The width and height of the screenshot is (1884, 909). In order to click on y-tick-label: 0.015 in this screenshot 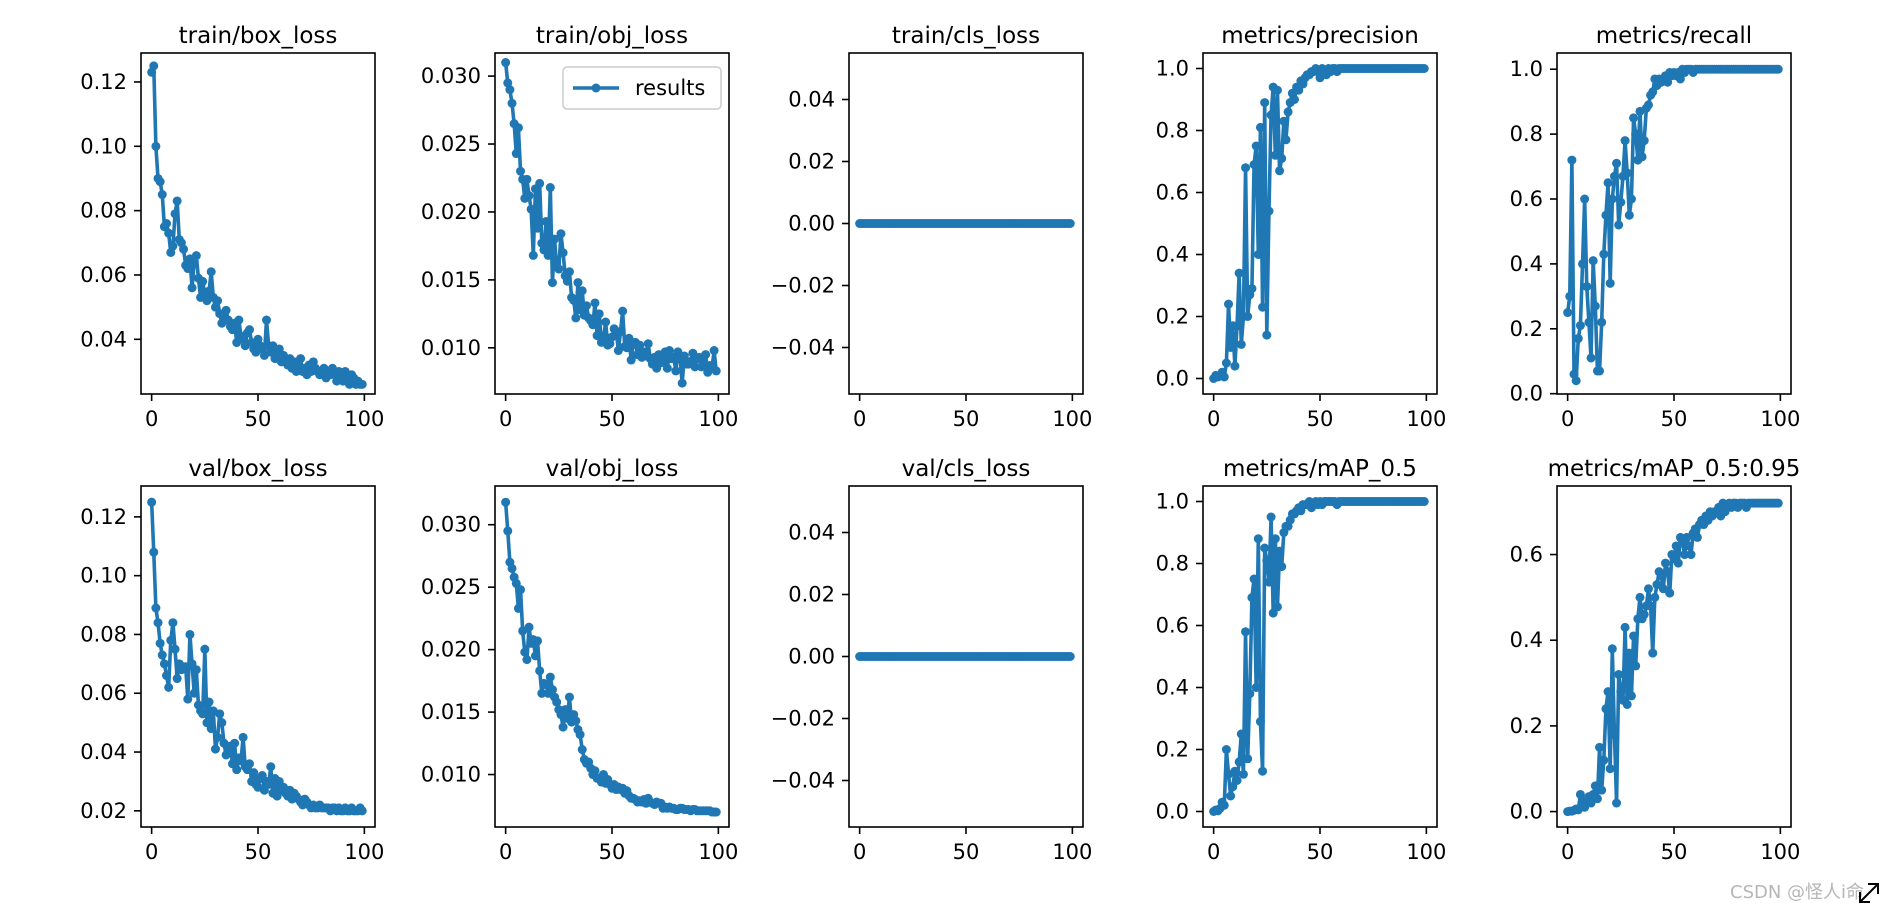, I will do `click(451, 712)`.